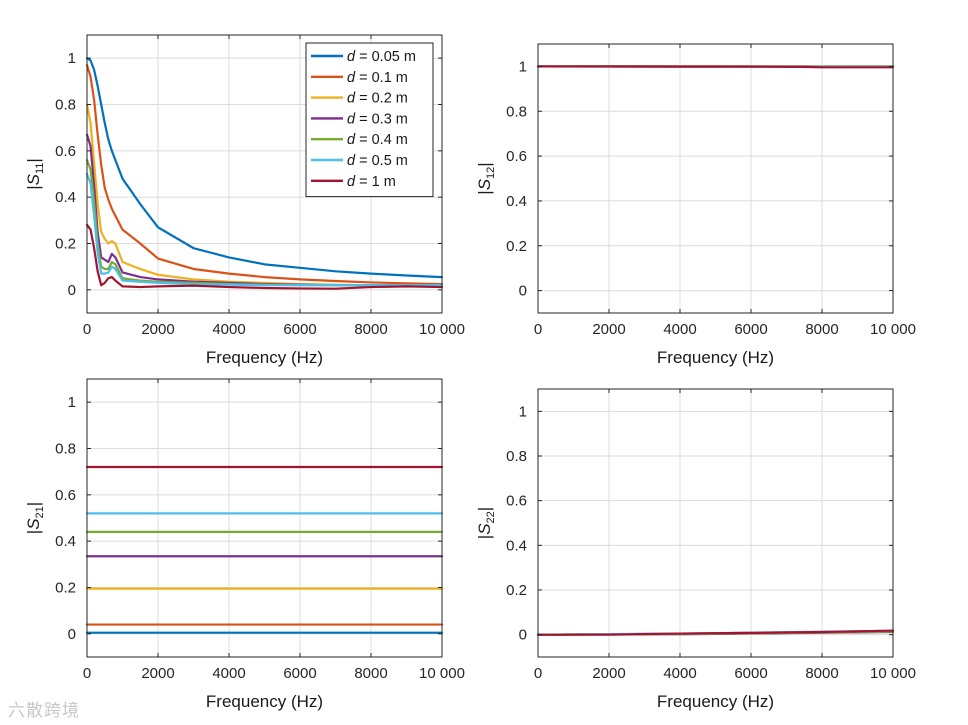 This screenshot has height=725, width=968. I want to click on legend, so click(369, 120).